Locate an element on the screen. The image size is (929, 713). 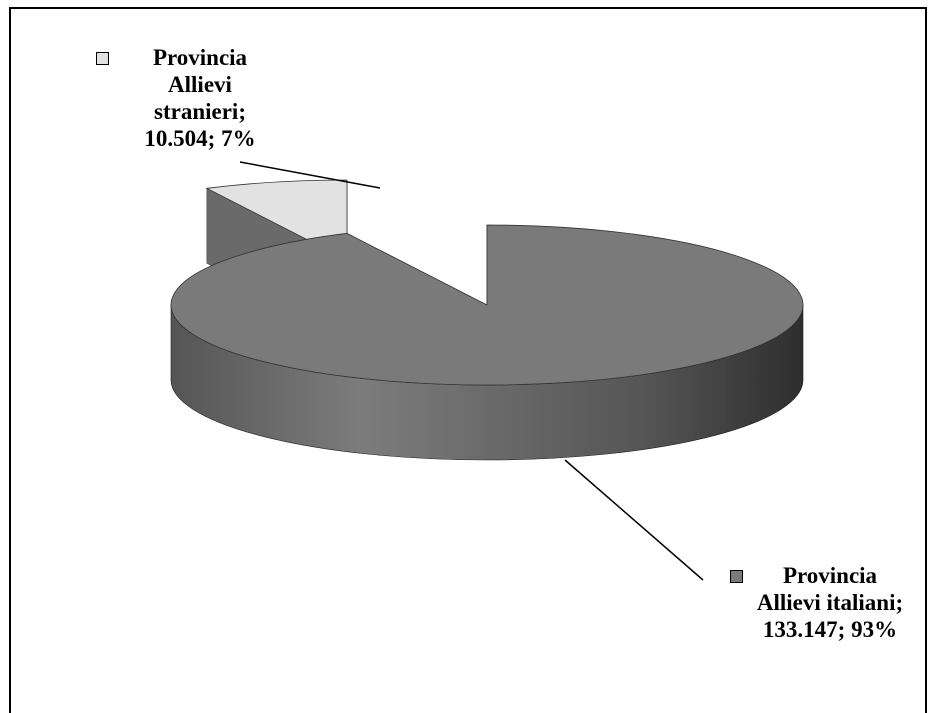
data-label: Provincia Allievi stranieri; 10.504; 7% is located at coordinates (200, 98).